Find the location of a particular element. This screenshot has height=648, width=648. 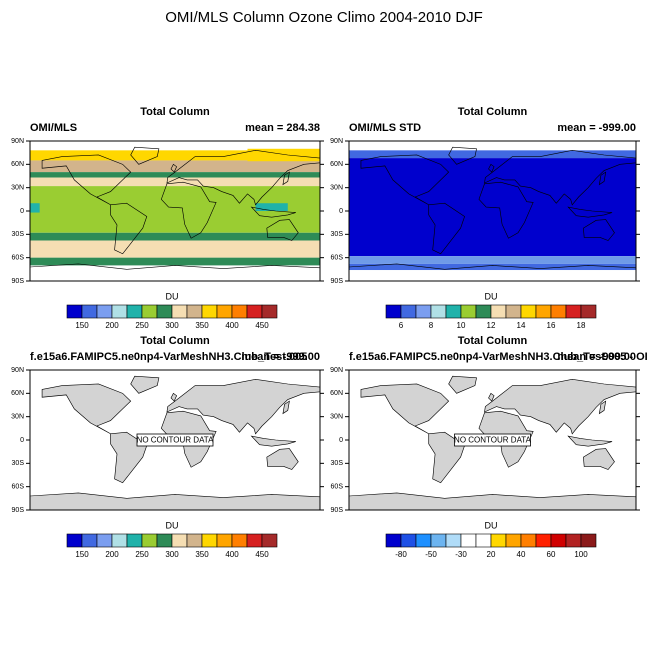

map is located at coordinates (492, 211).